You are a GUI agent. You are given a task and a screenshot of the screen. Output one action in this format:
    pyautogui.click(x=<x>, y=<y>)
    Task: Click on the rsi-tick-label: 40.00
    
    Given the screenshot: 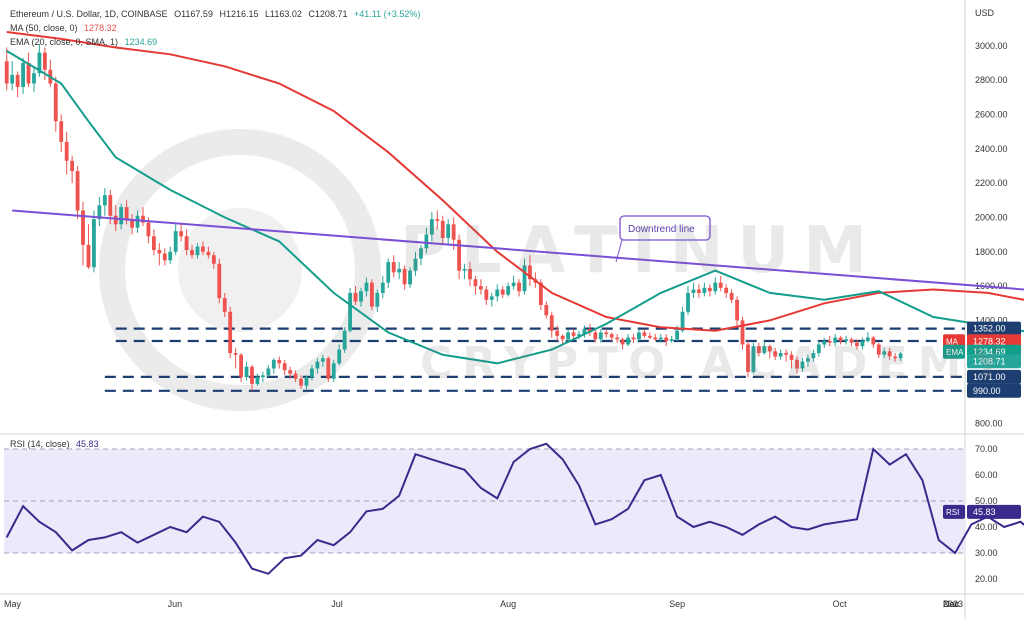 What is the action you would take?
    pyautogui.click(x=986, y=527)
    